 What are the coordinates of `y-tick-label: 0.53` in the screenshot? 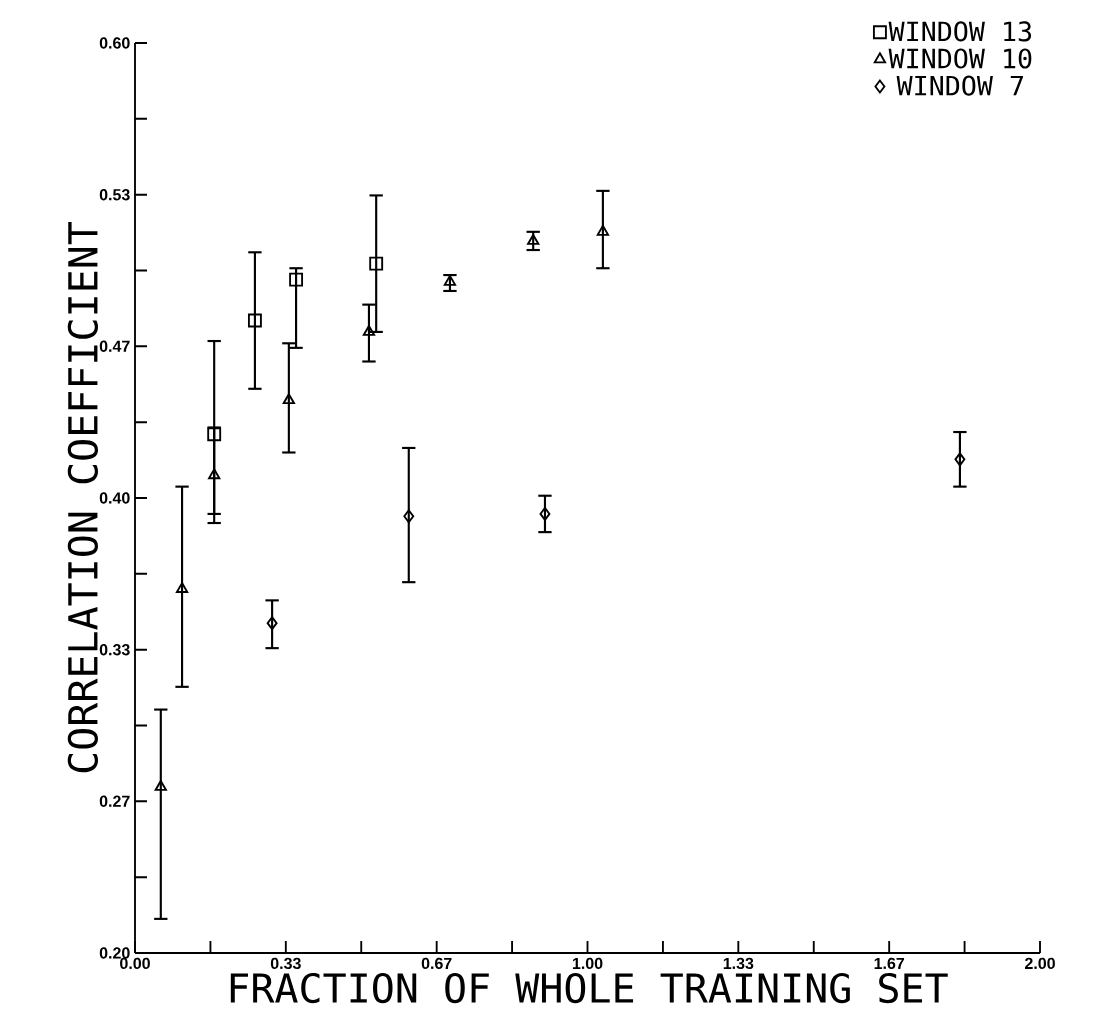 It's located at (114, 195).